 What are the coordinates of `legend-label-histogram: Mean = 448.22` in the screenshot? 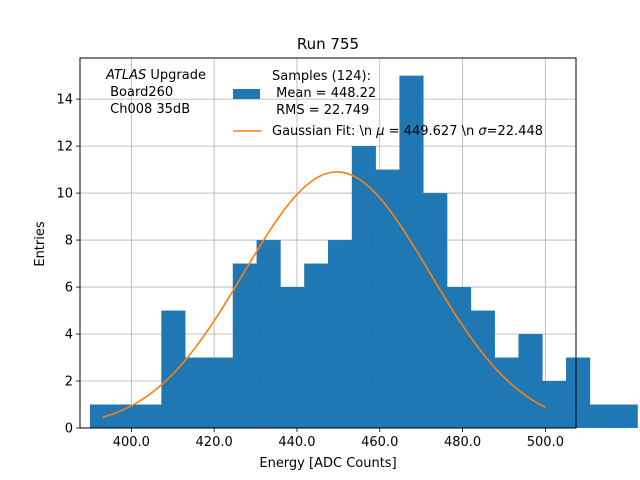 It's located at (324, 93).